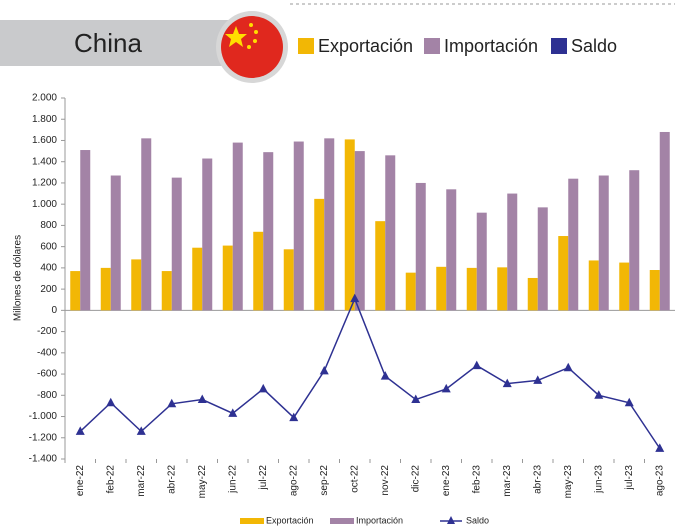  I want to click on y-tick-label: 1.400, so click(44, 161).